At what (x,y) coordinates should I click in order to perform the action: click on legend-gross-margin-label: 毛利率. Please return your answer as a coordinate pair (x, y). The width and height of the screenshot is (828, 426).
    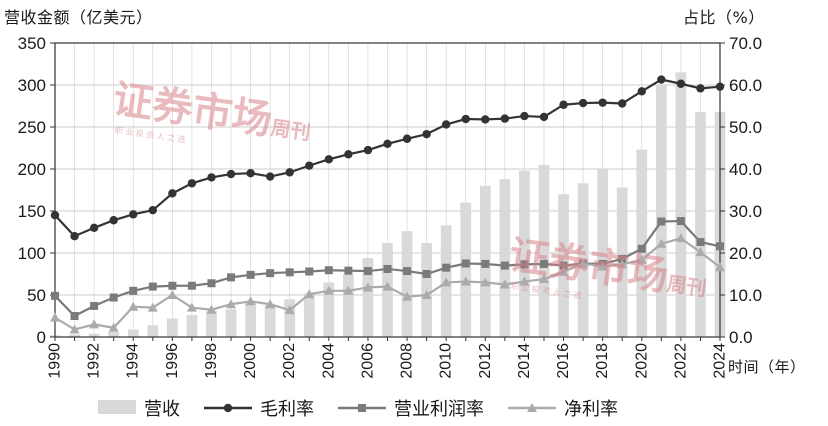
    Looking at the image, I should click on (287, 409).